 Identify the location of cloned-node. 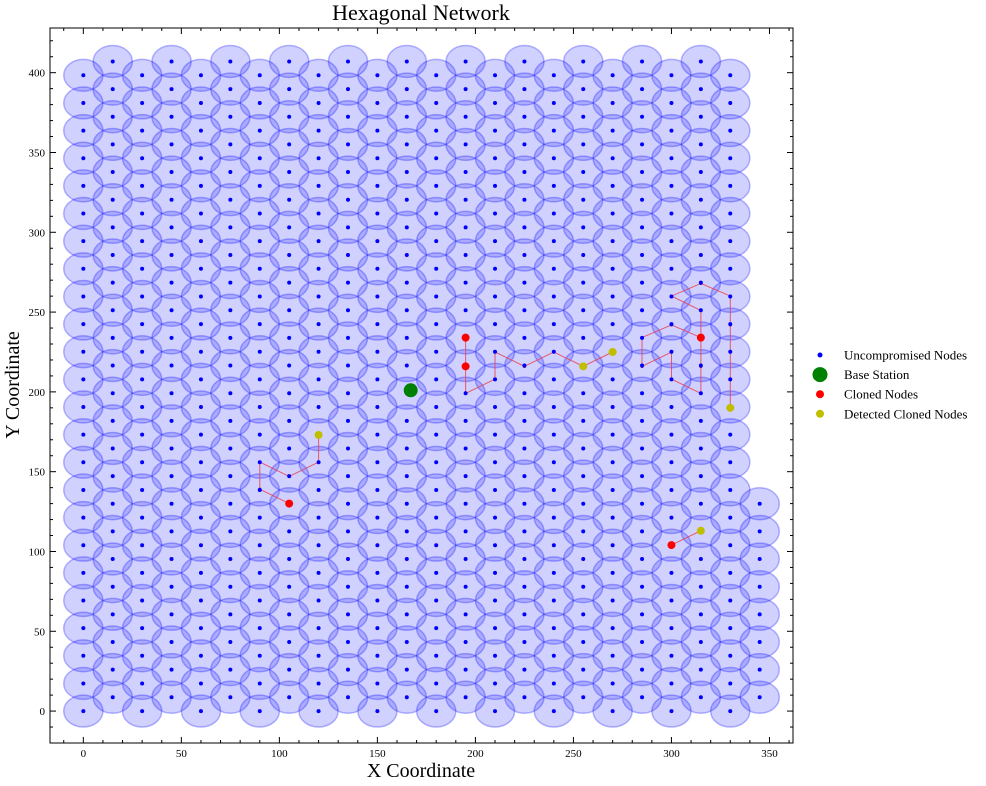
(700, 337).